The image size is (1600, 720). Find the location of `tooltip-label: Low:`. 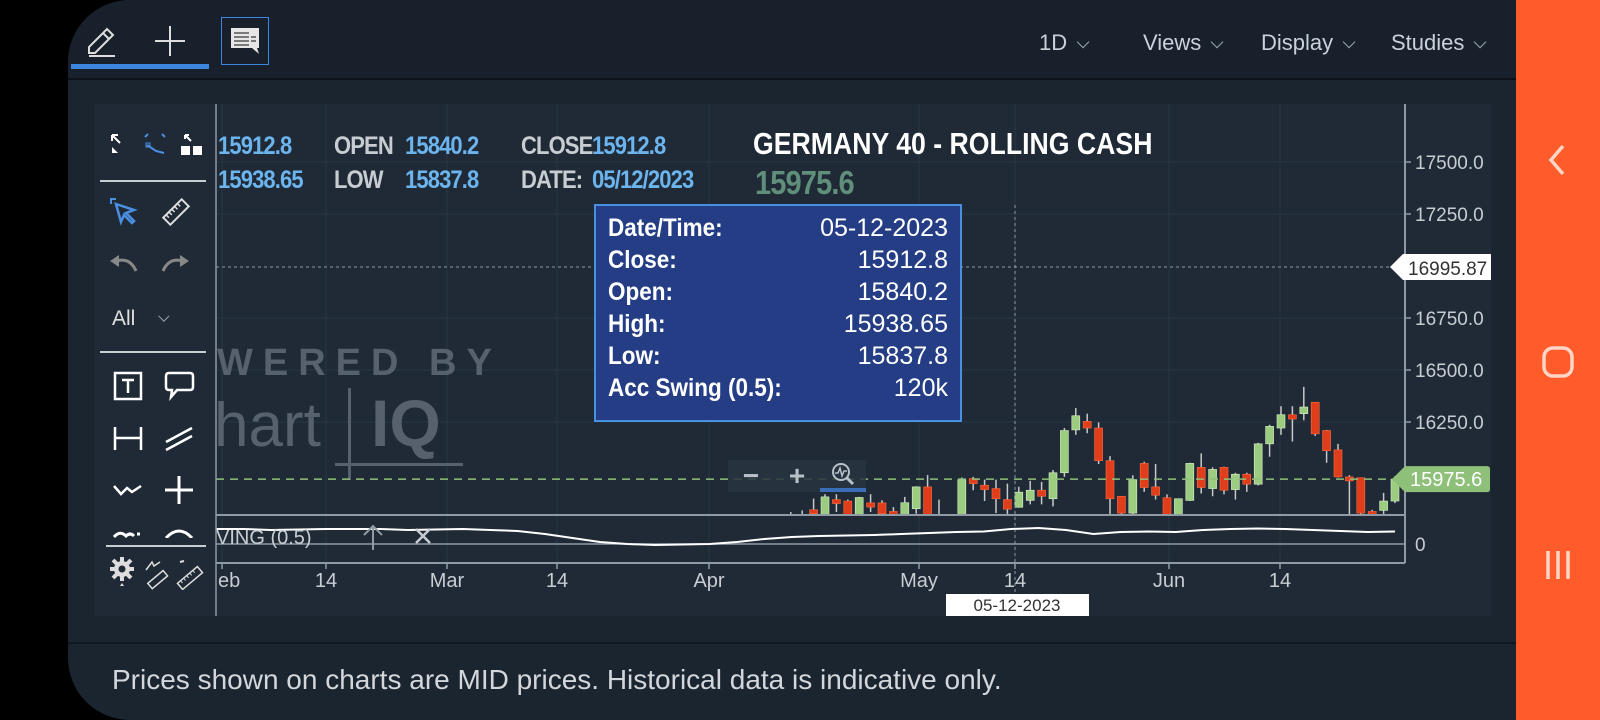

tooltip-label: Low: is located at coordinates (634, 356).